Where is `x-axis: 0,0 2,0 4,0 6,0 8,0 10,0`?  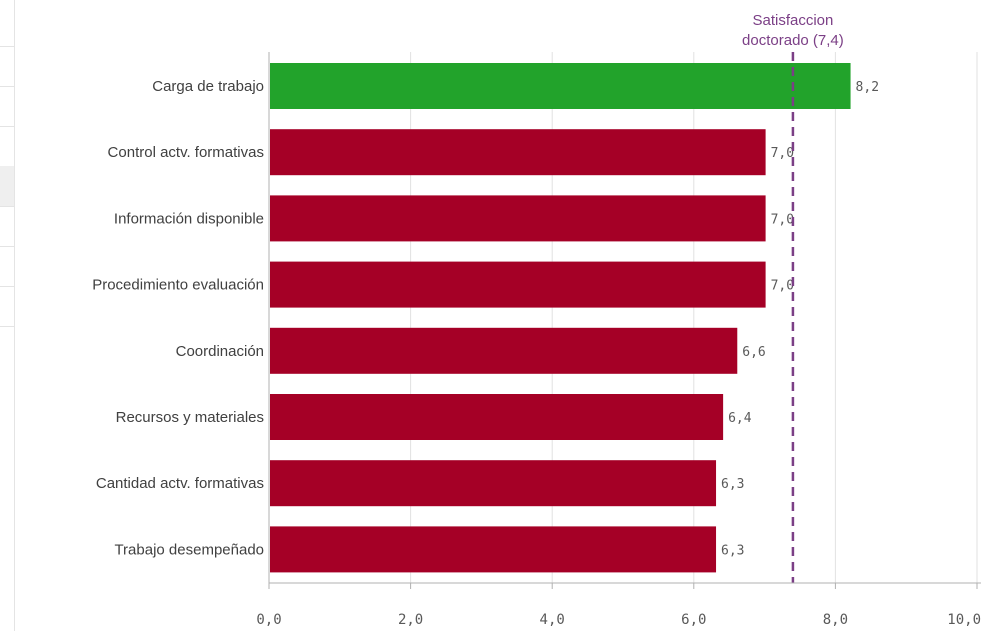 x-axis: 0,0 2,0 4,0 6,0 8,0 10,0 is located at coordinates (618, 605).